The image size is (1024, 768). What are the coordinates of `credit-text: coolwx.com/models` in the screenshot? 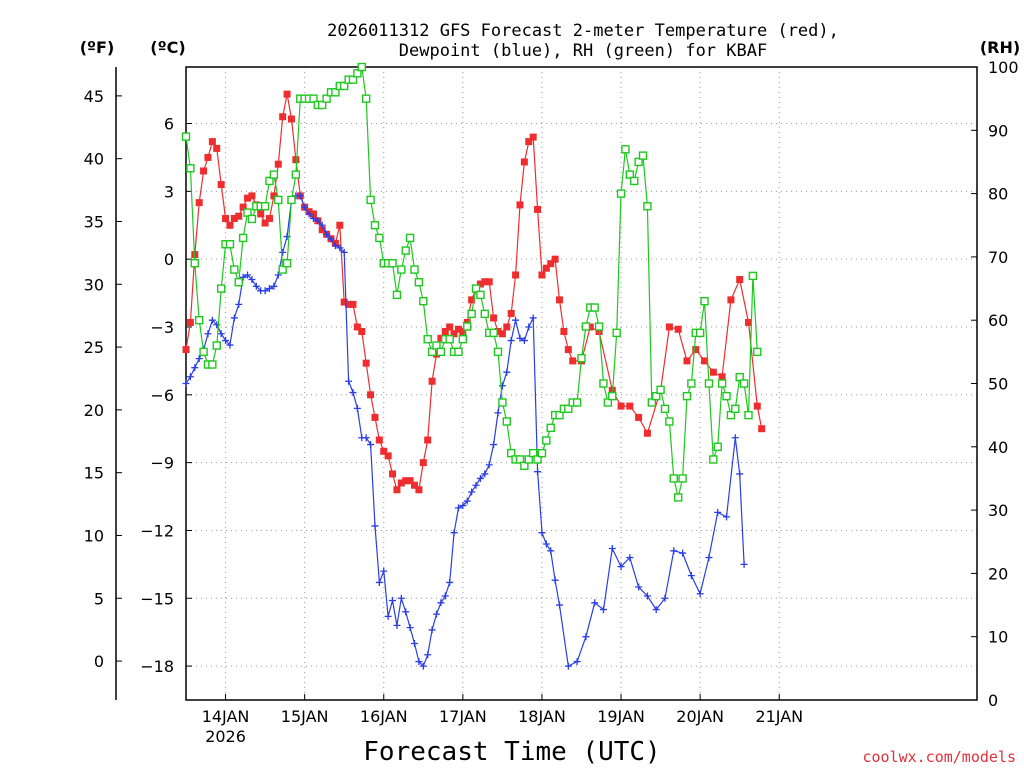 It's located at (939, 757).